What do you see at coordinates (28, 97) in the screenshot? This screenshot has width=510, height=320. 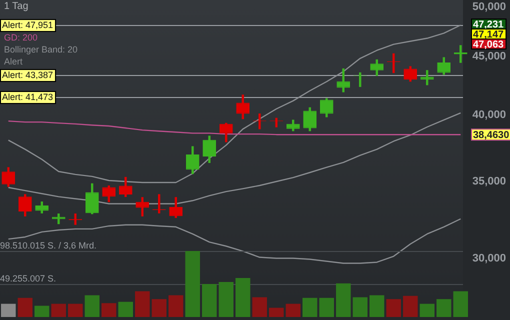 I see `ref-line-label: Alert: 41,473` at bounding box center [28, 97].